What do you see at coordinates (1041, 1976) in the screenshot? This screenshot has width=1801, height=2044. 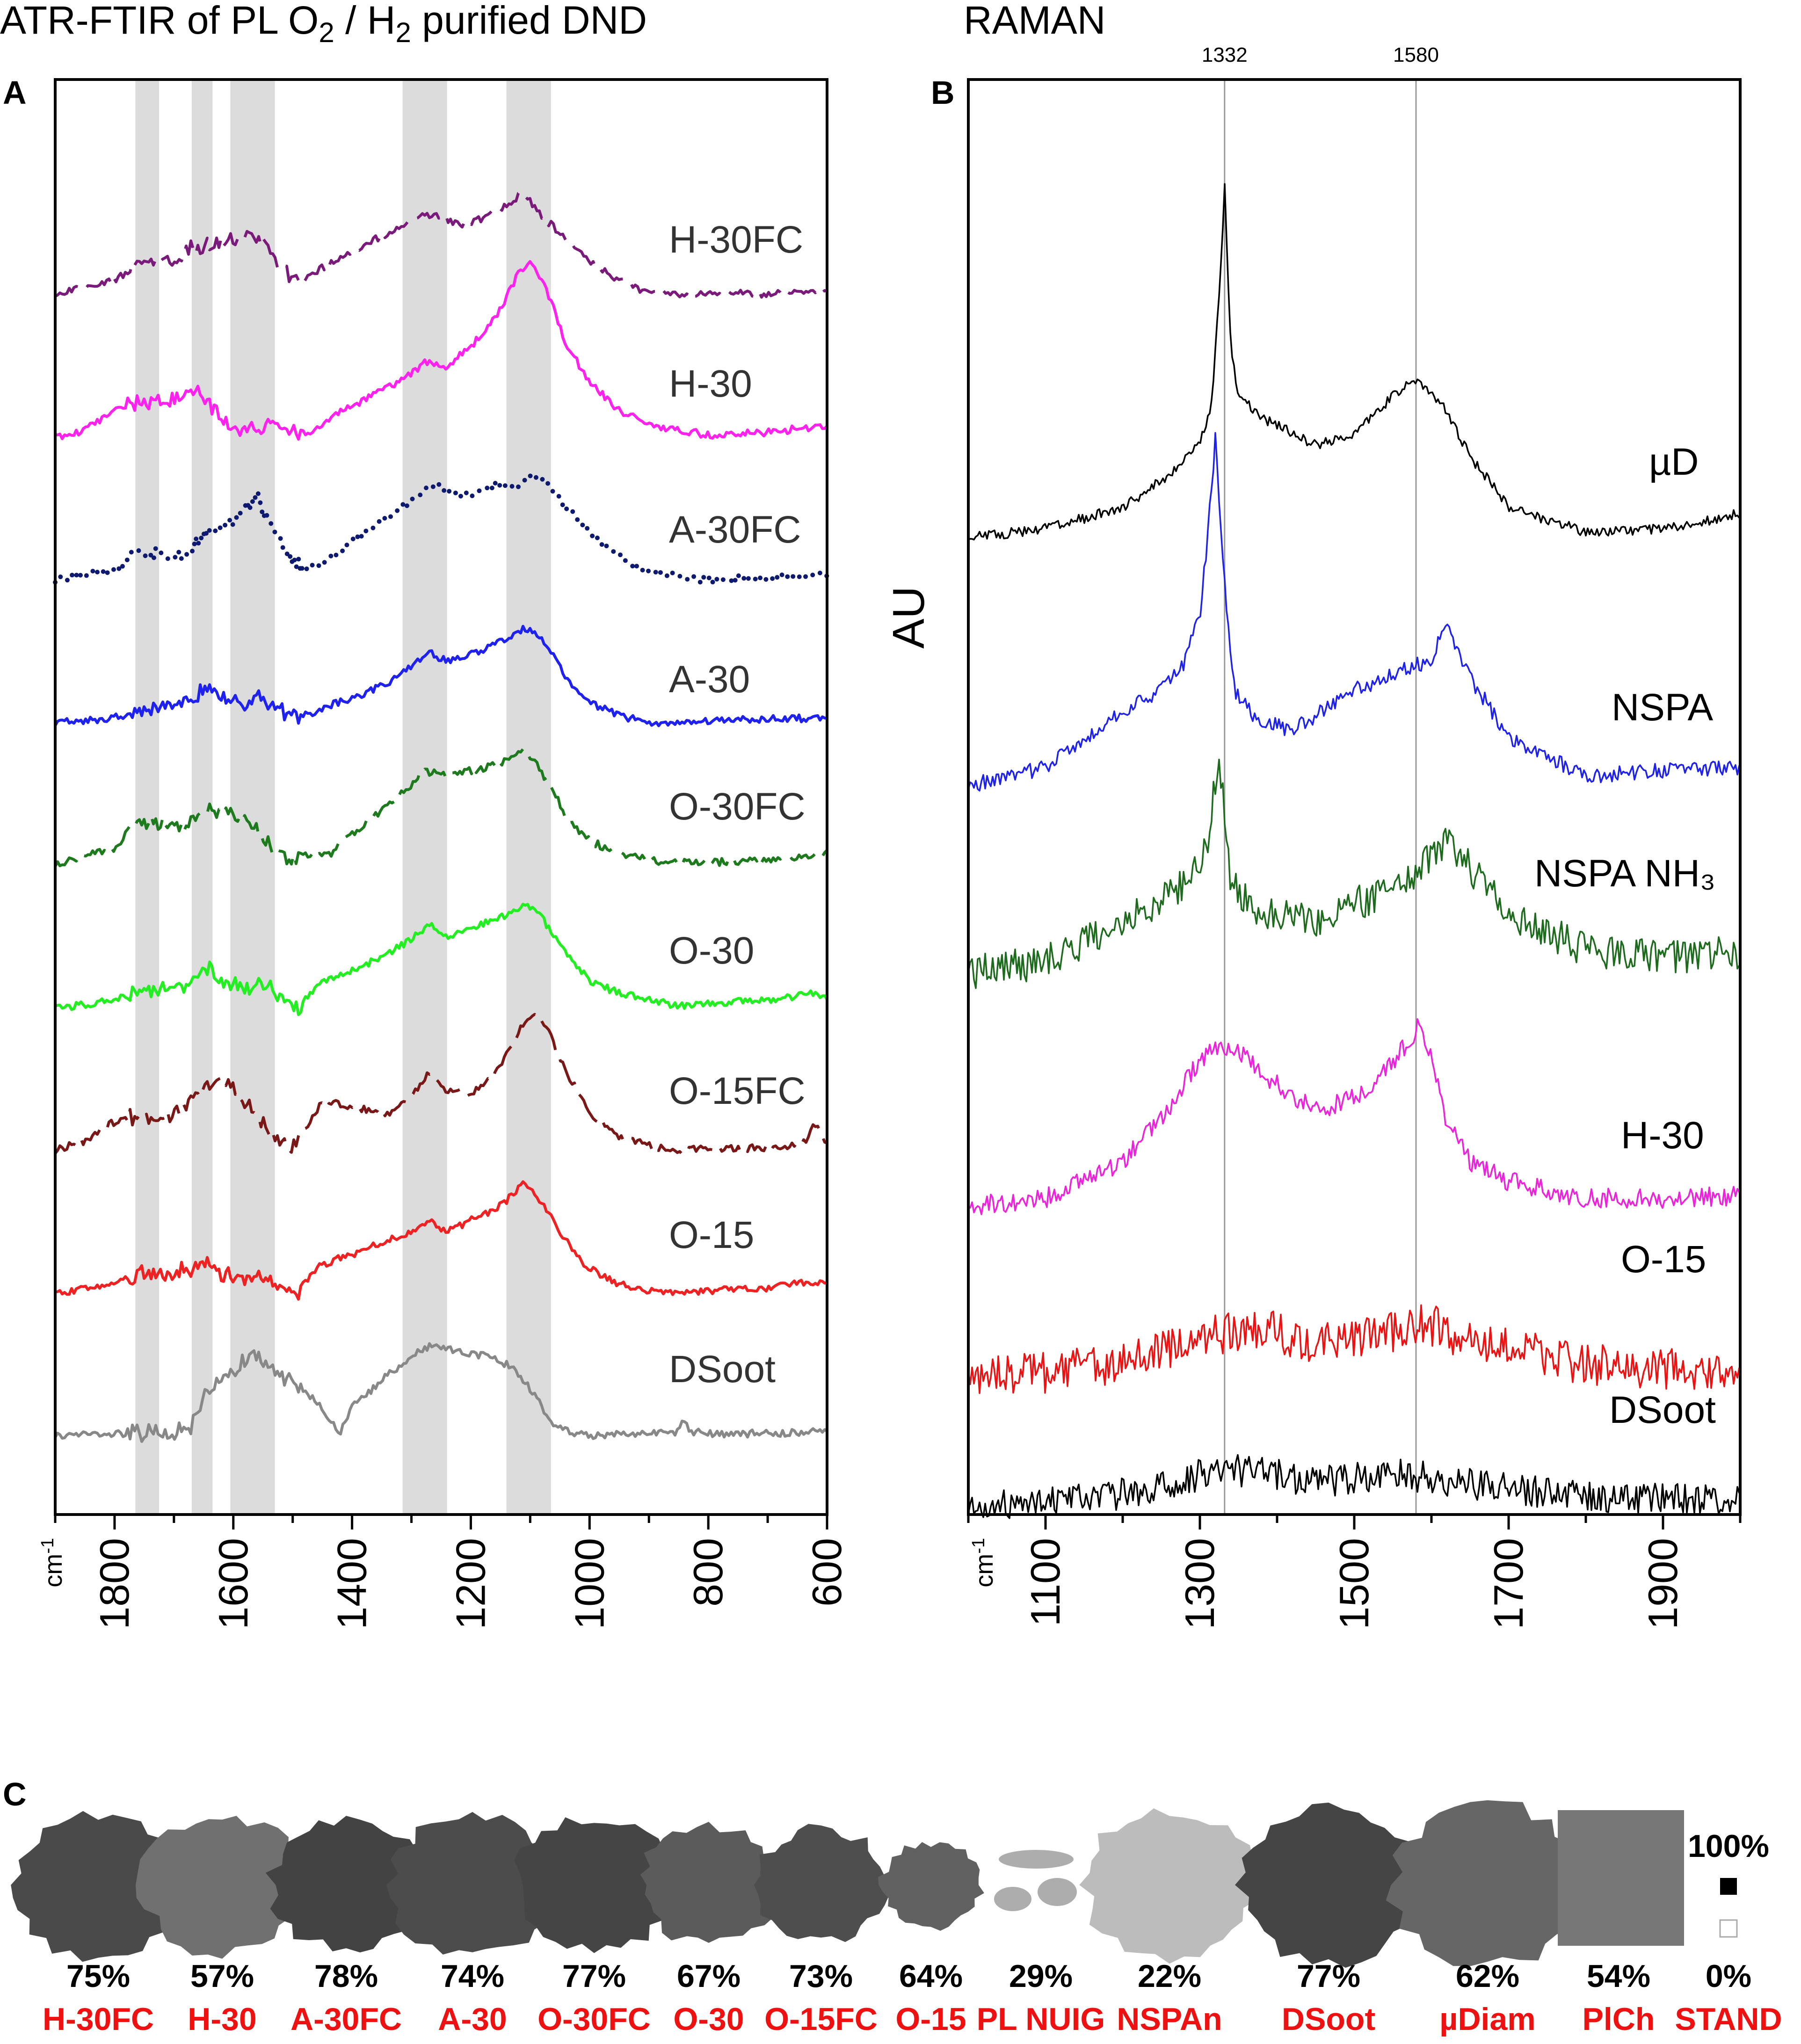 I see `sample-percent-pl-nuig: 29%` at bounding box center [1041, 1976].